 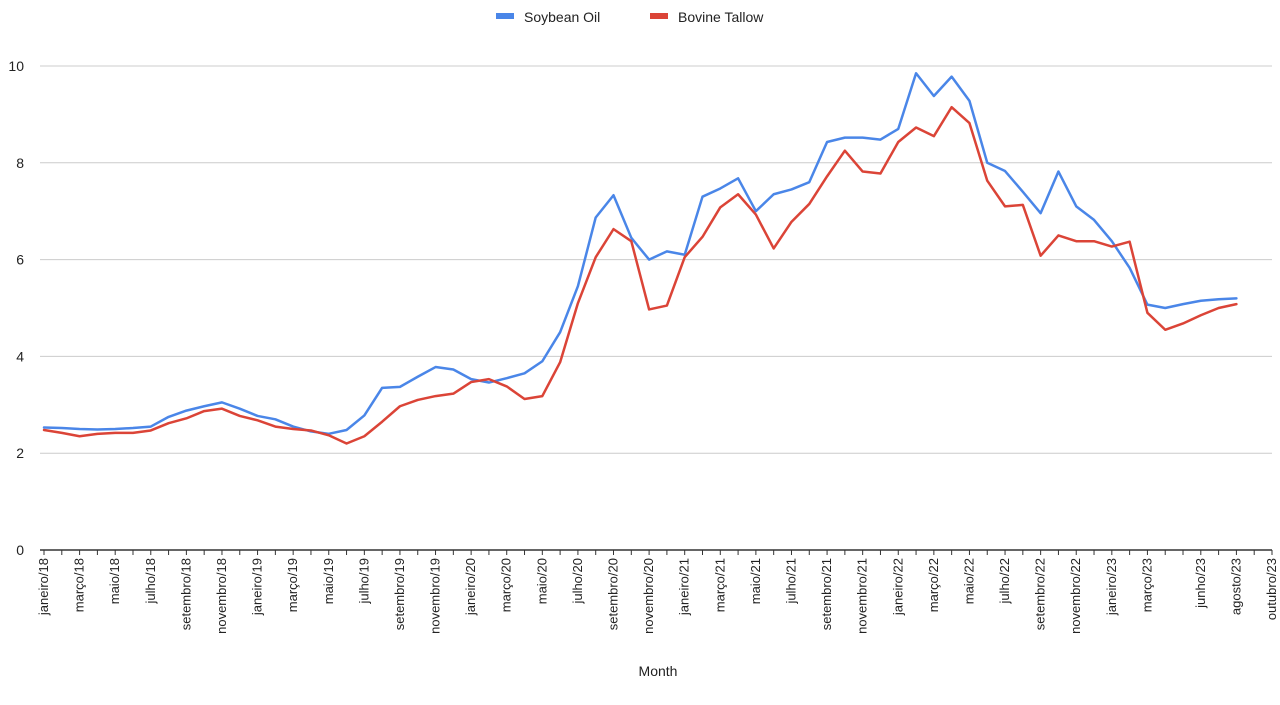 What do you see at coordinates (185, 594) in the screenshot?
I see `x-tick-label: setembro/18` at bounding box center [185, 594].